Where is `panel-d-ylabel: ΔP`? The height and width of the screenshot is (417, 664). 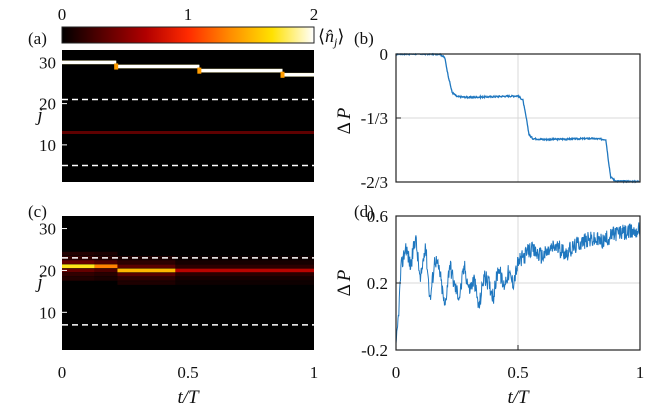 panel-d-ylabel: ΔP is located at coordinates (344, 282).